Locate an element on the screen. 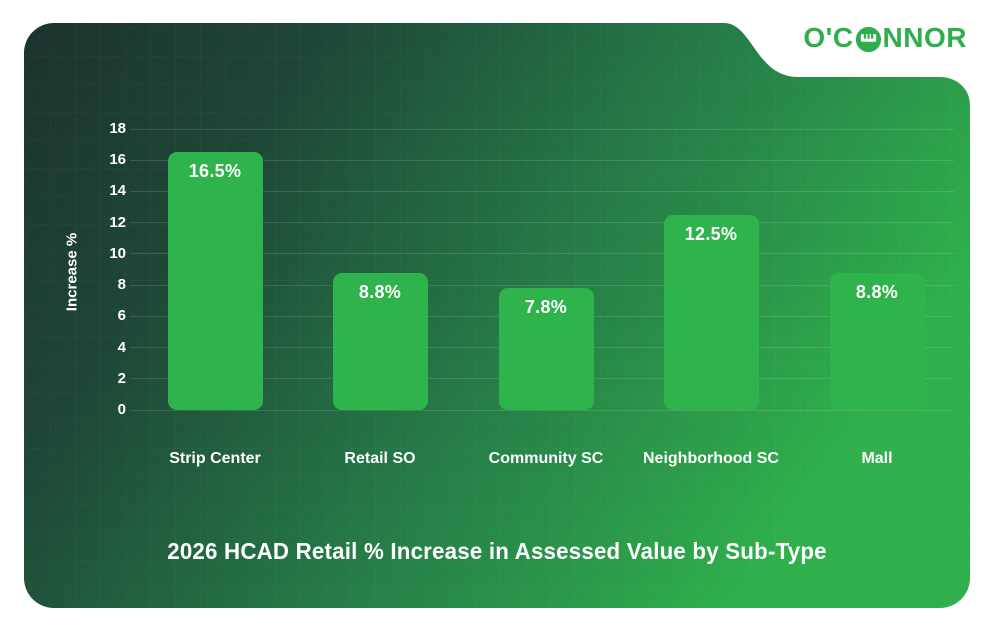 This screenshot has width=994, height=632. y-tick-label: 12 is located at coordinates (117, 222).